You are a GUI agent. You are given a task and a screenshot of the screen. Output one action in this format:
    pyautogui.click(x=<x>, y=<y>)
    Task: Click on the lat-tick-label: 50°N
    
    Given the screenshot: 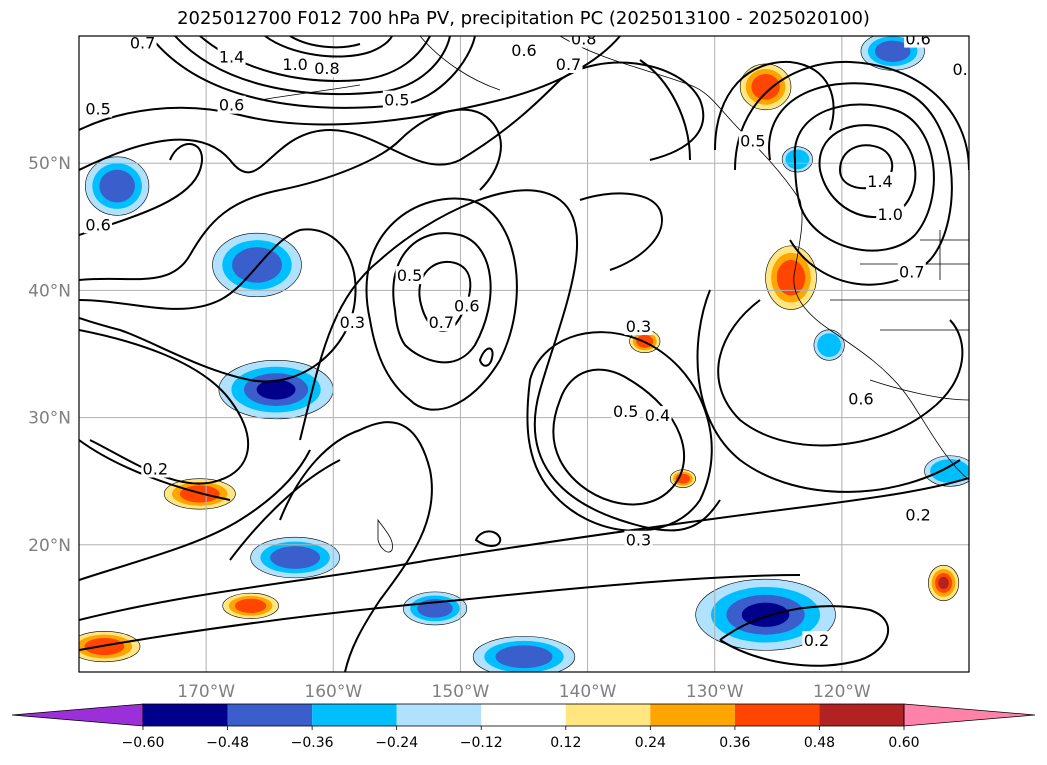 What is the action you would take?
    pyautogui.click(x=49, y=164)
    